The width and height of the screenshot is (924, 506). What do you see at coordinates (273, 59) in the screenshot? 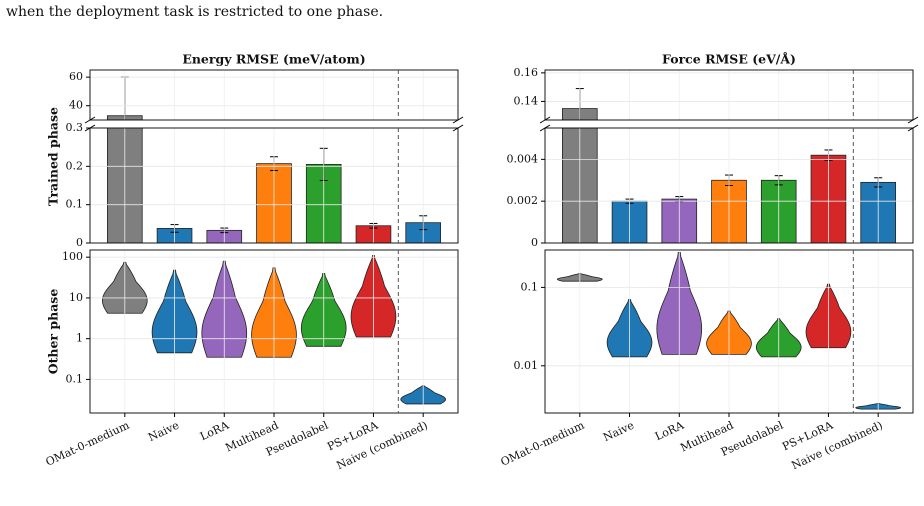
I see `chart-title: Energy RMSE (meV/atom)` at bounding box center [273, 59].